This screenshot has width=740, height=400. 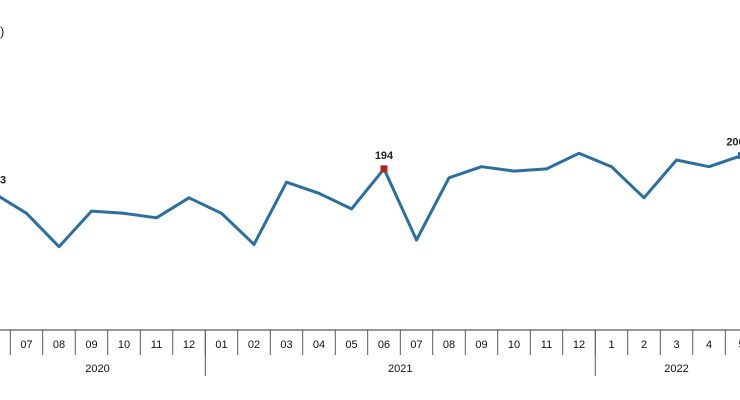 I want to click on x-tick-label: 06, so click(x=384, y=345).